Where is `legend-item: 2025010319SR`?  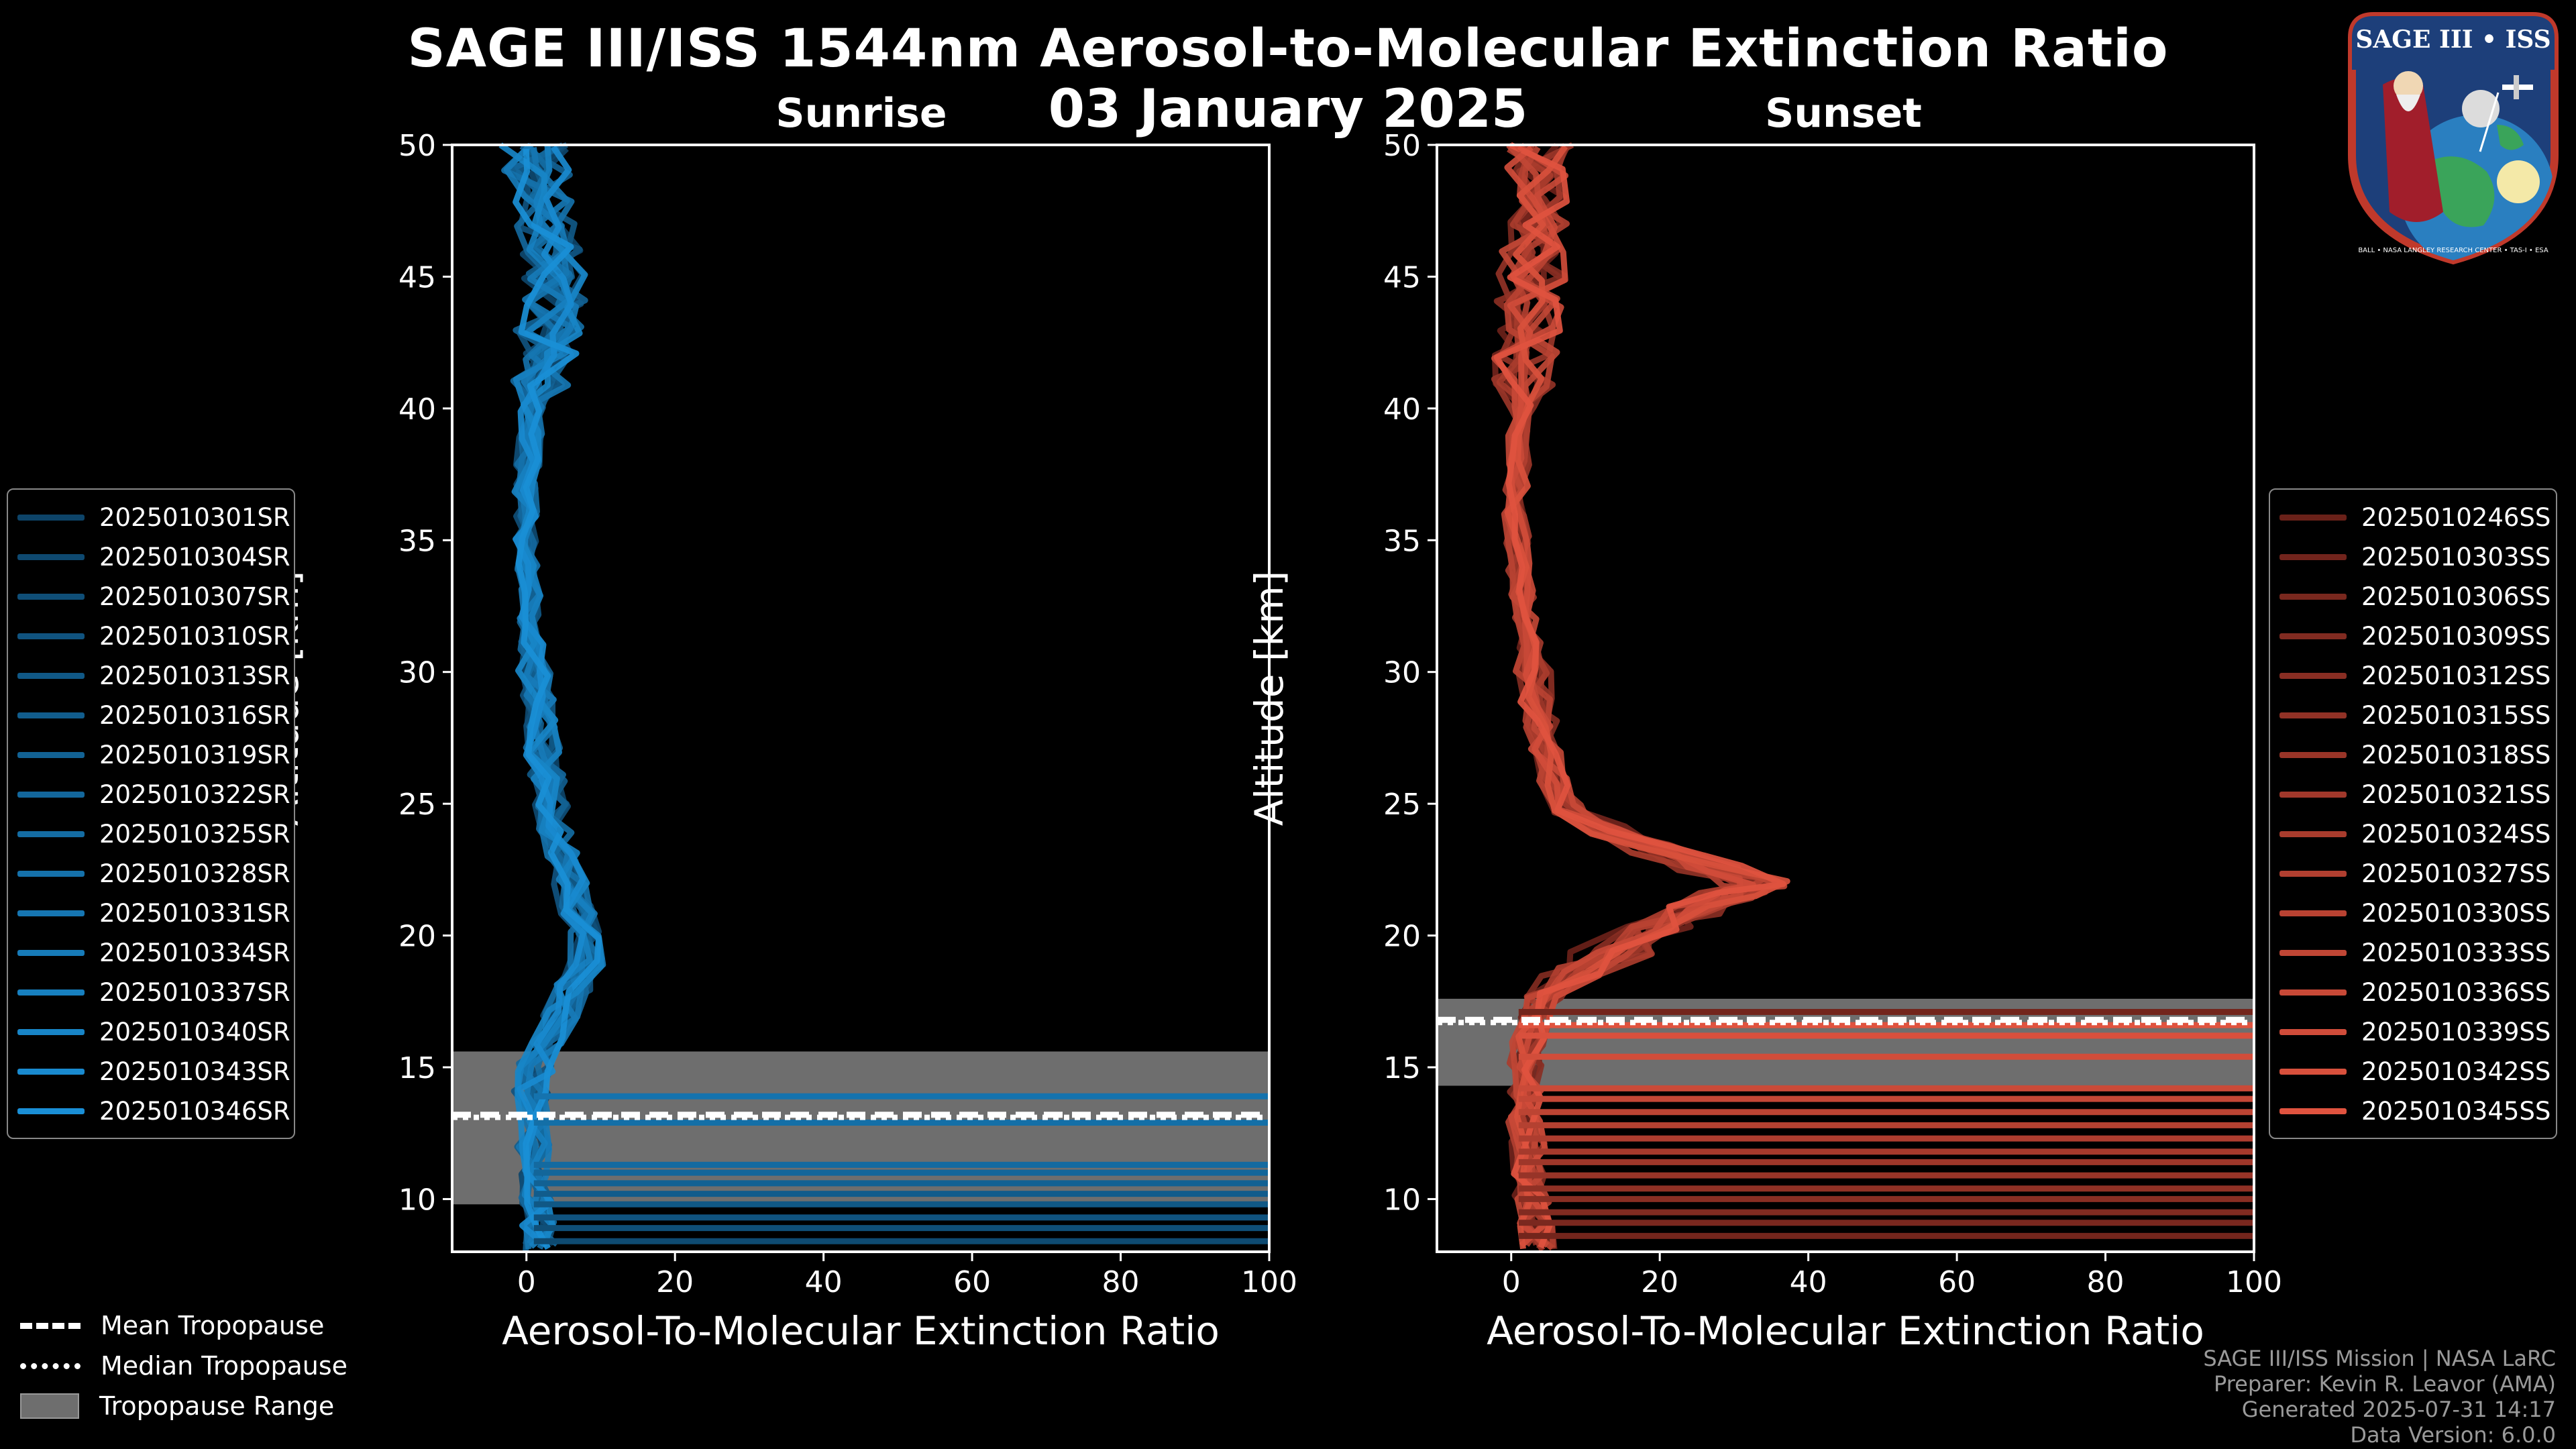 legend-item: 2025010319SR is located at coordinates (153, 755).